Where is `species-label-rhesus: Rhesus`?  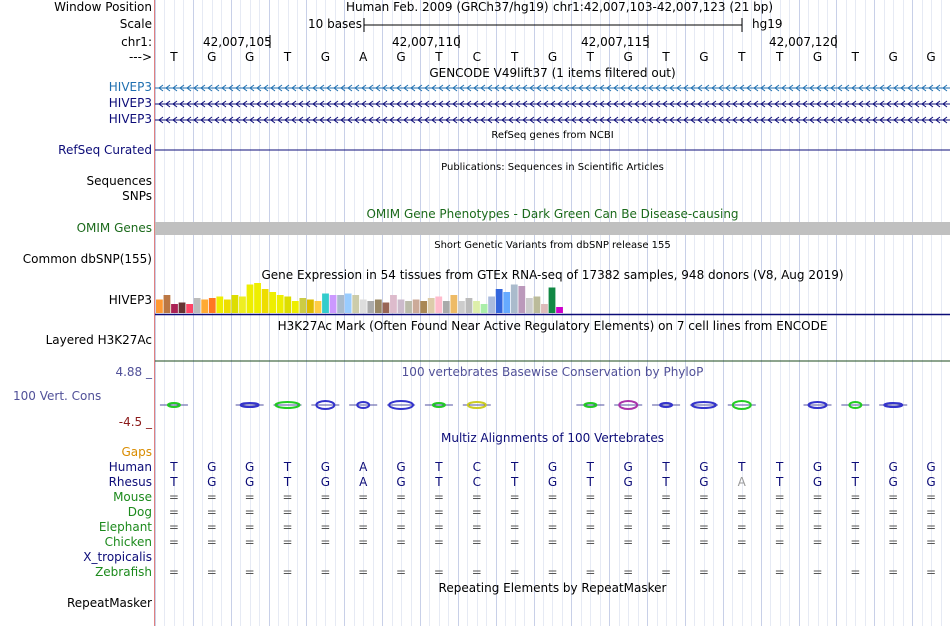
species-label-rhesus: Rhesus is located at coordinates (130, 482).